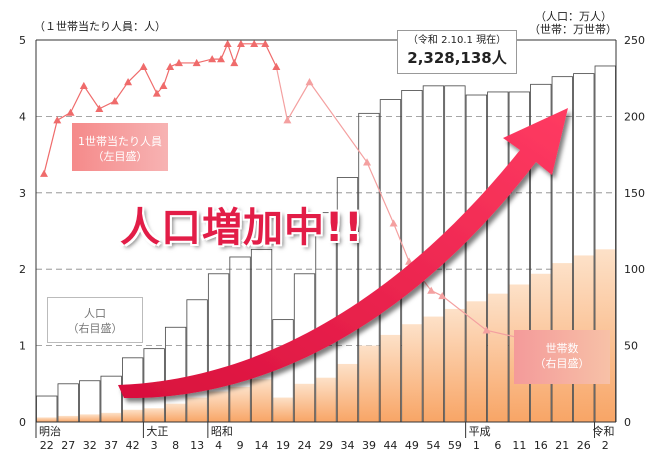 The width and height of the screenshot is (656, 467). What do you see at coordinates (222, 431) in the screenshot?
I see `era-label: 昭和` at bounding box center [222, 431].